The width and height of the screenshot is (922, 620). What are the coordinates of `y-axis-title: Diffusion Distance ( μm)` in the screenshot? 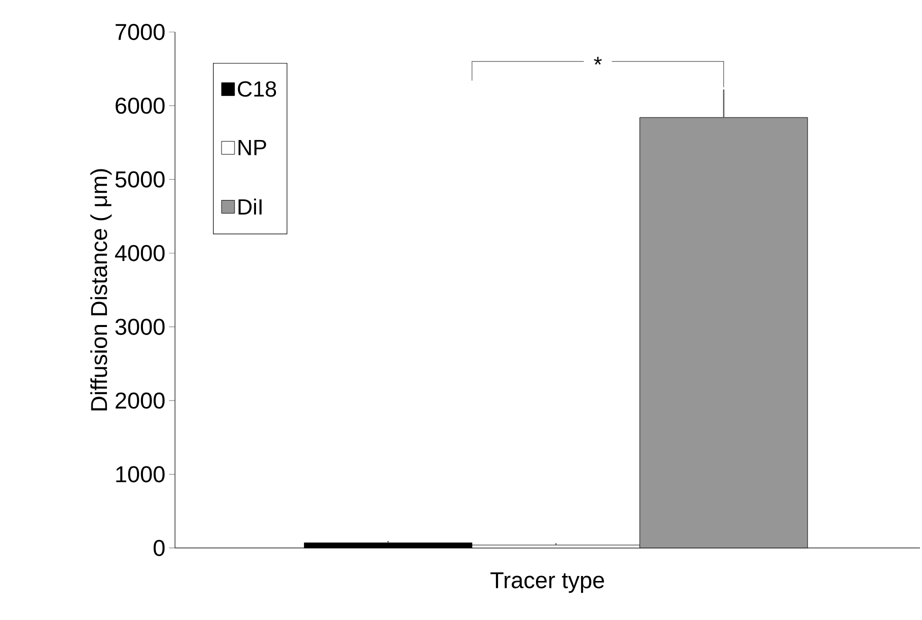 It's located at (101, 289).